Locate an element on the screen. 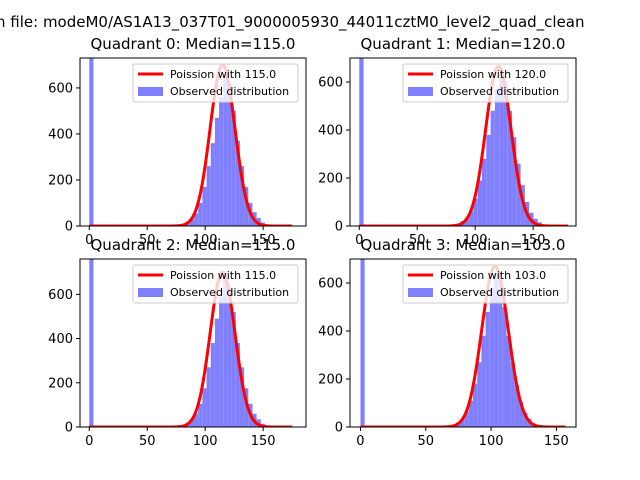 This screenshot has width=640, height=480. subplot-title: Quadrant 2: Median=115.0 is located at coordinates (193, 245).